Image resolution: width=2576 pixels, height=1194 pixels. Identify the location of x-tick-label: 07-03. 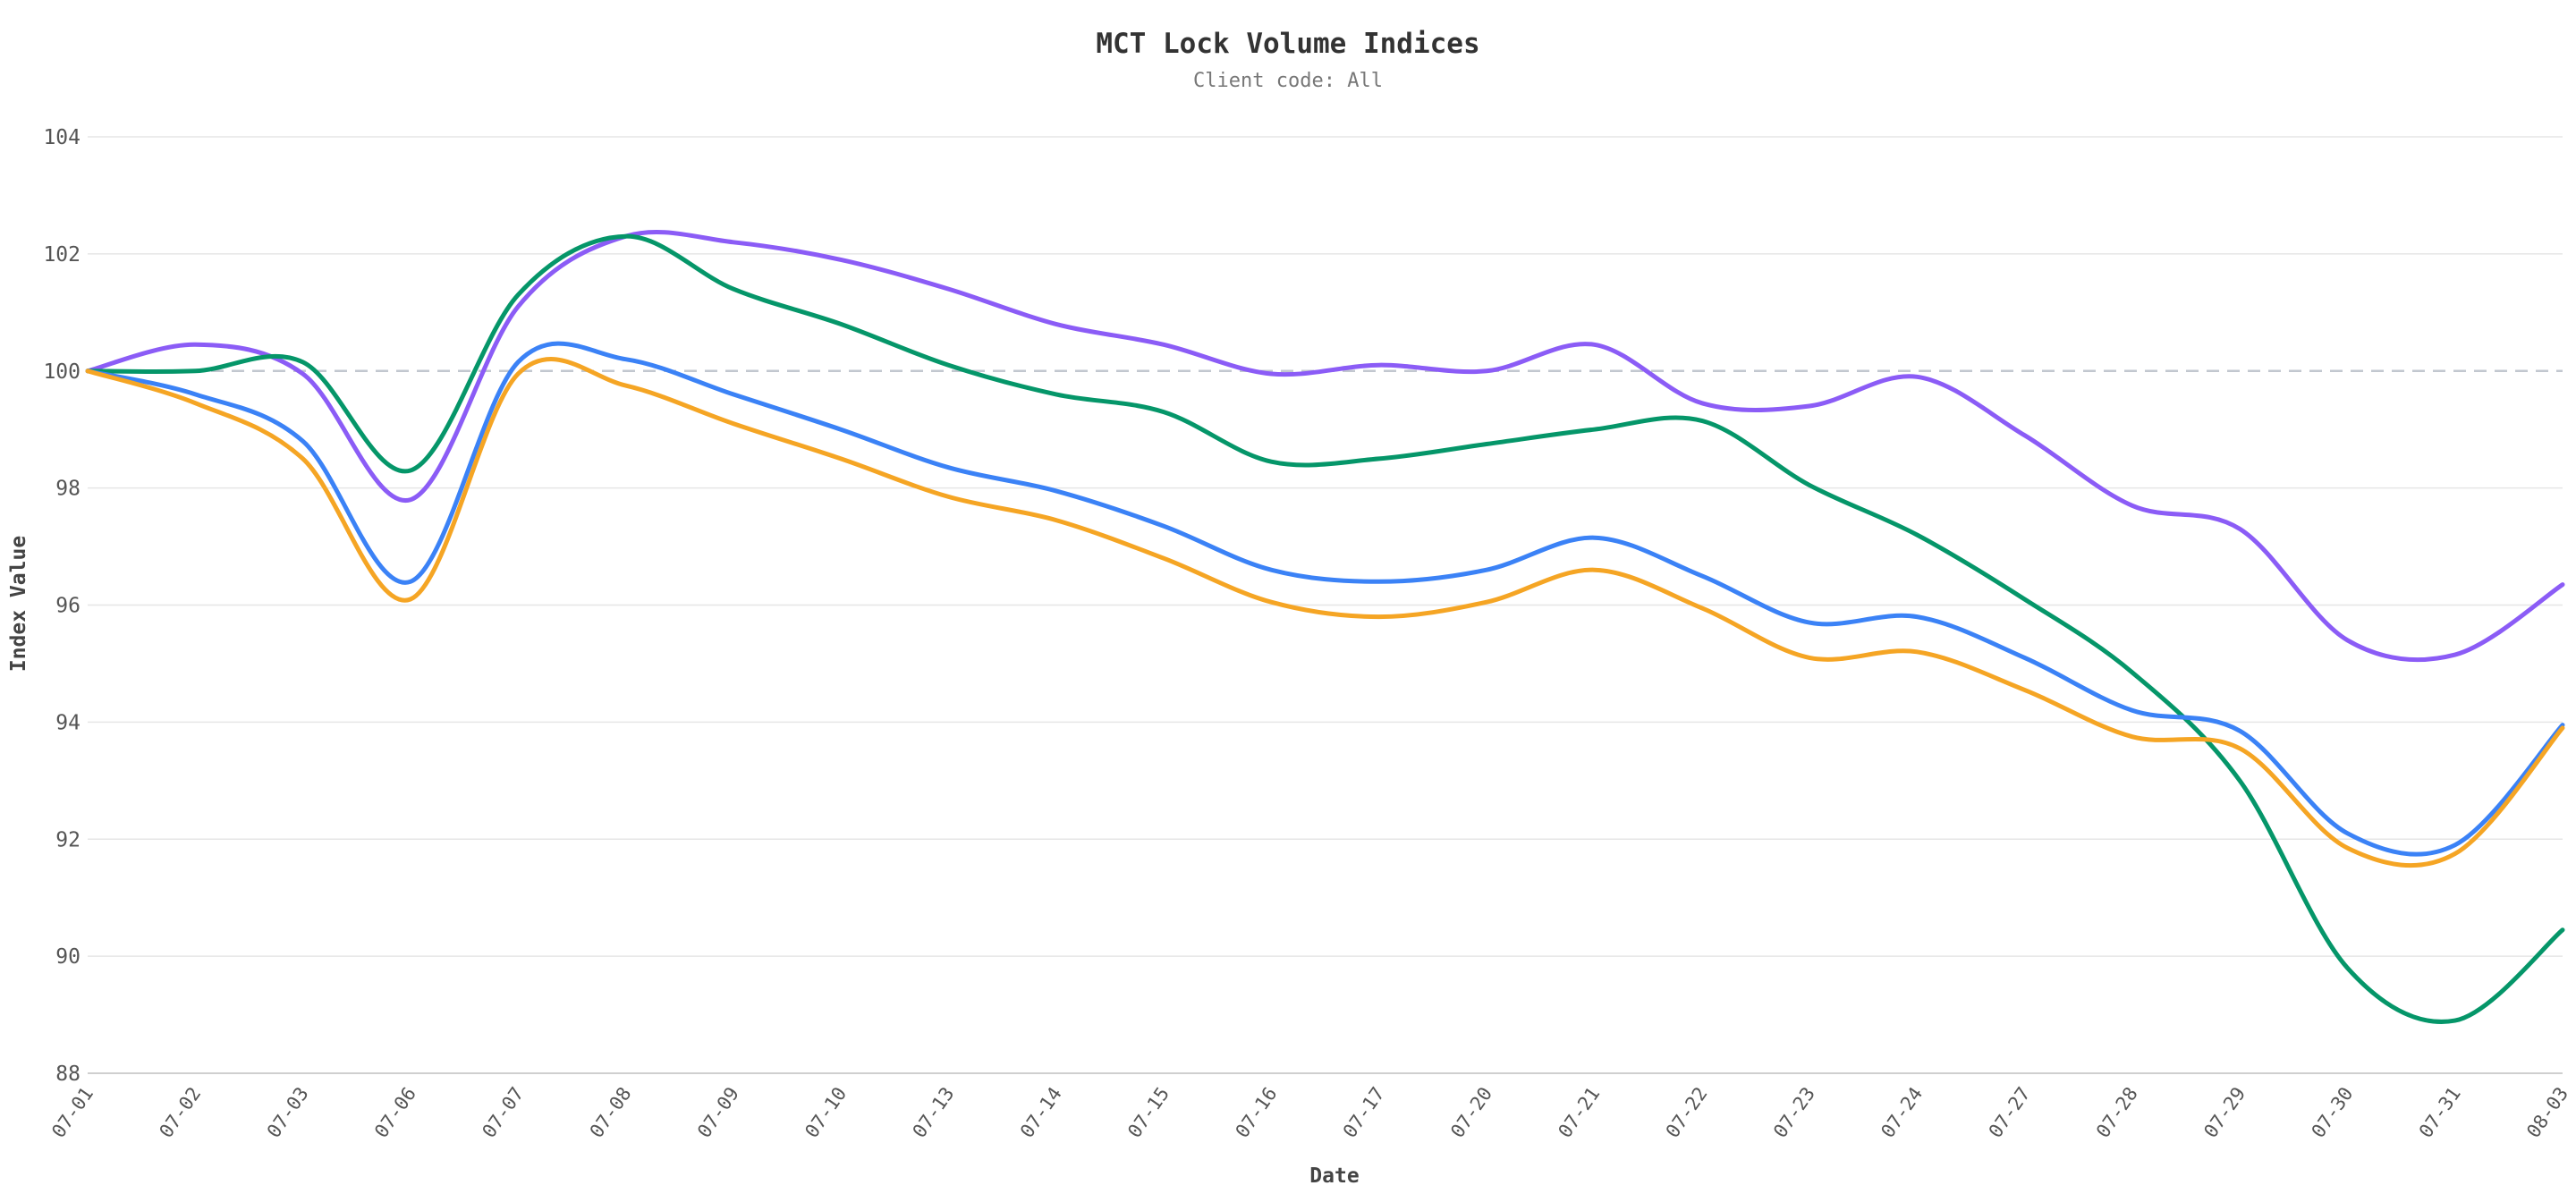
(288, 1112).